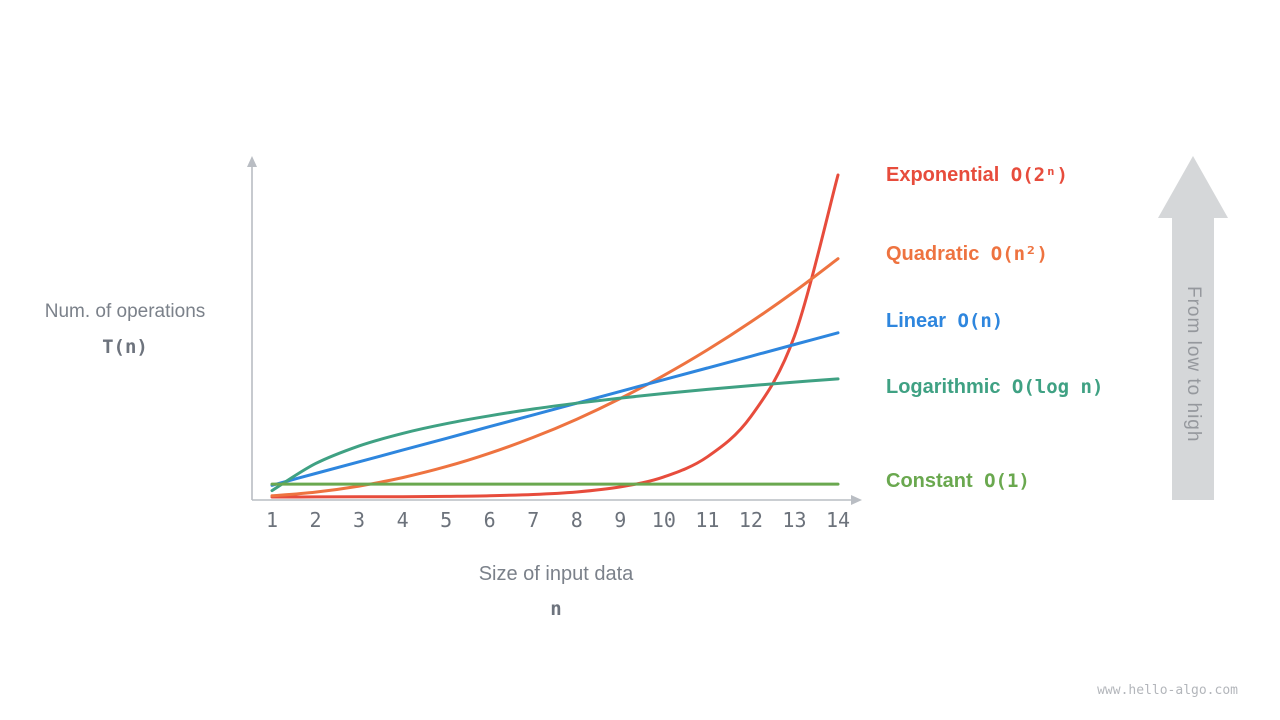  I want to click on x-tick-4: 4, so click(402, 520).